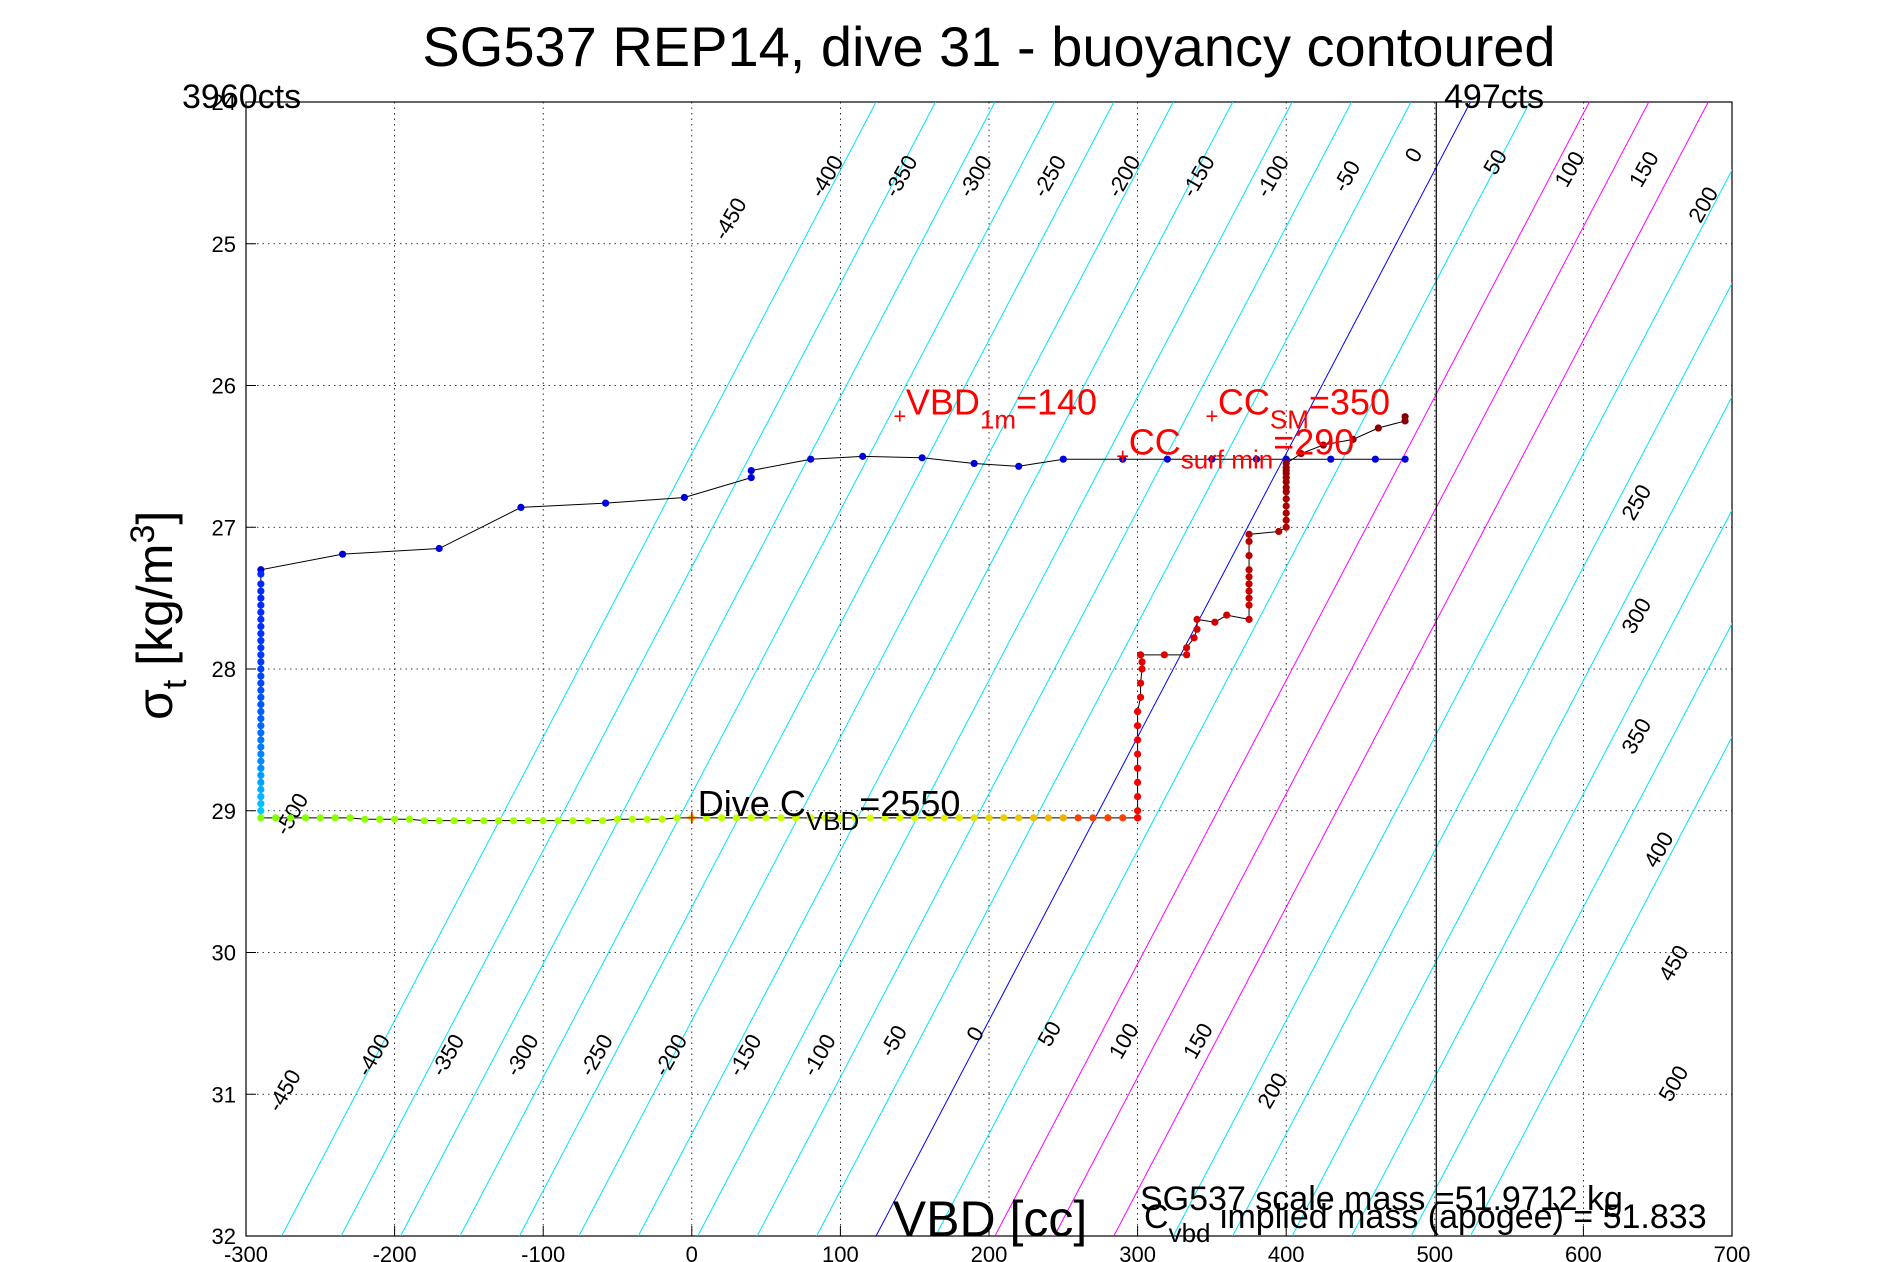 The width and height of the screenshot is (1891, 1262). I want to click on x-tick-label: 0, so click(692, 1252).